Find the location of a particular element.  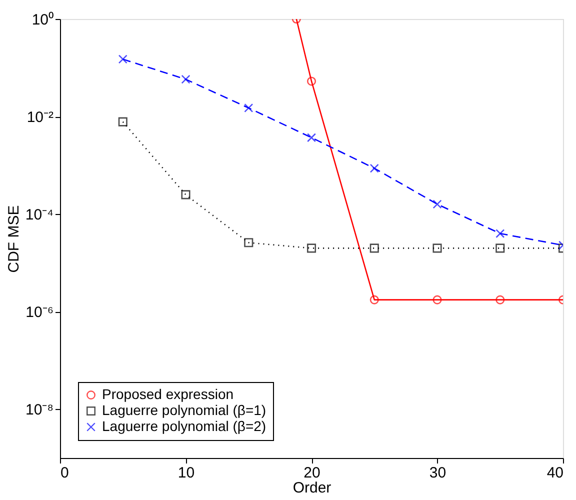

y-tick-label: 10⁻⁴ is located at coordinates (39, 215).